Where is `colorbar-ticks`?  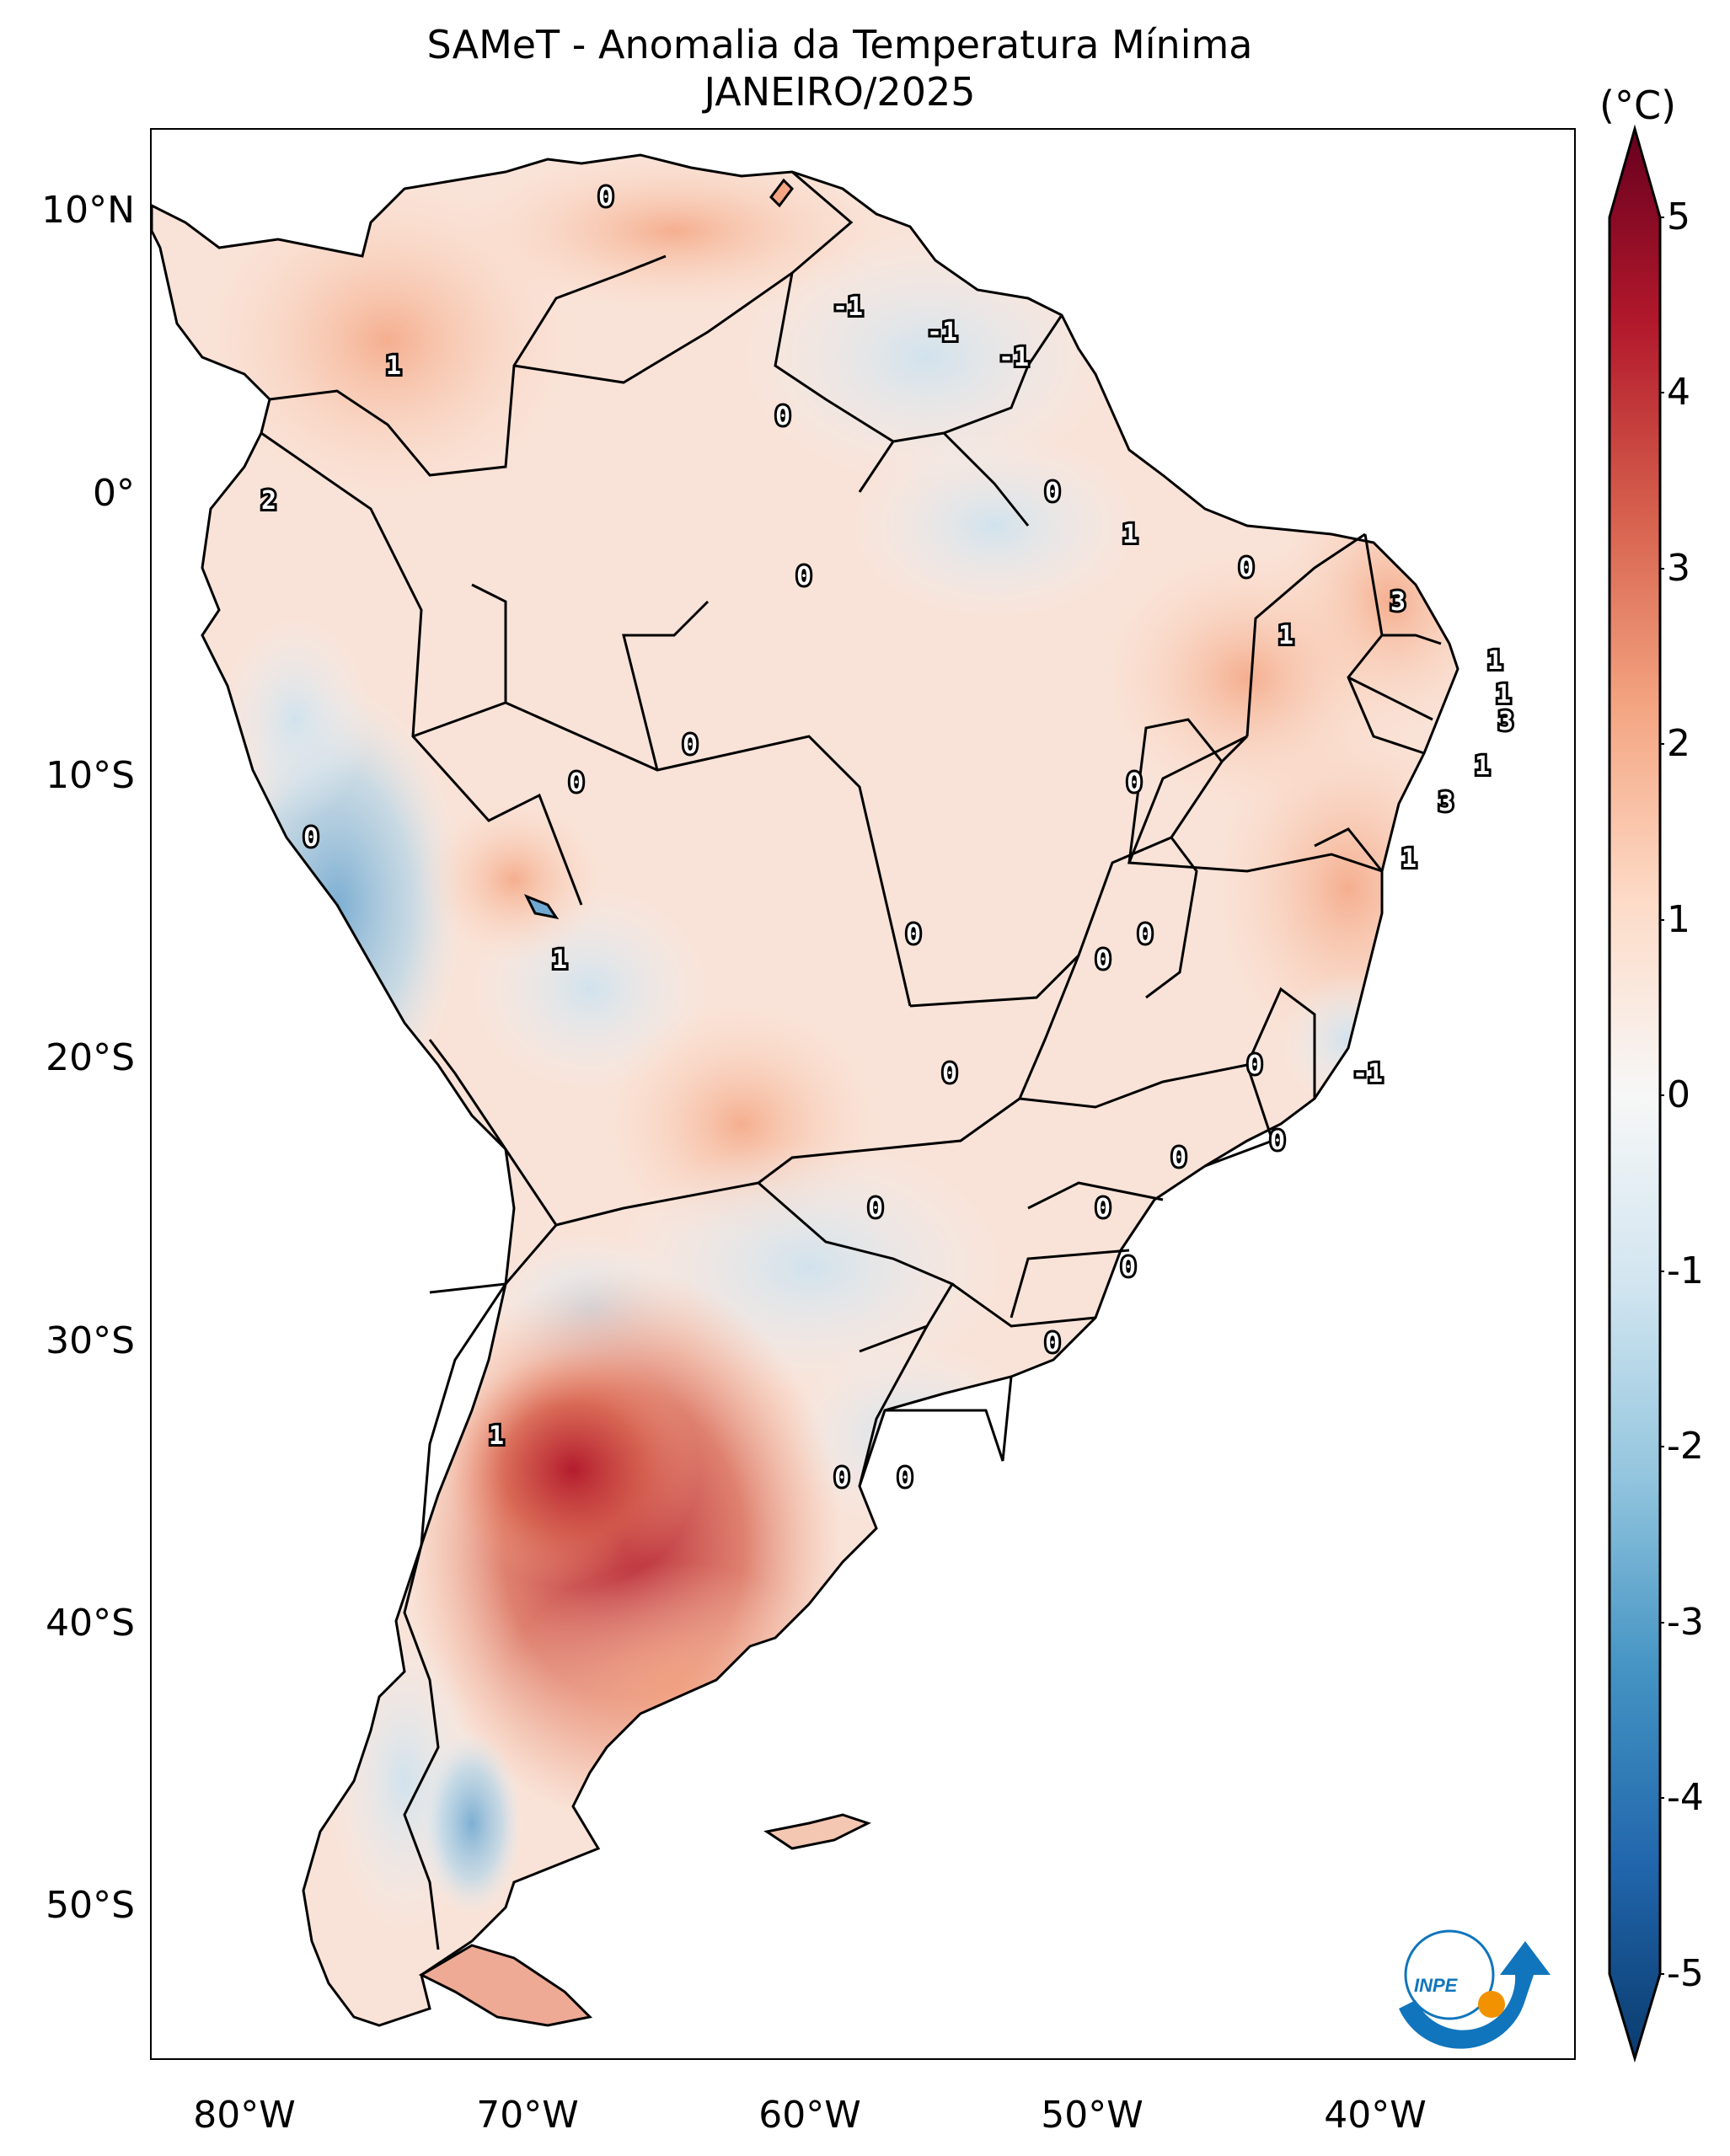 colorbar-ticks is located at coordinates (1662, 1096).